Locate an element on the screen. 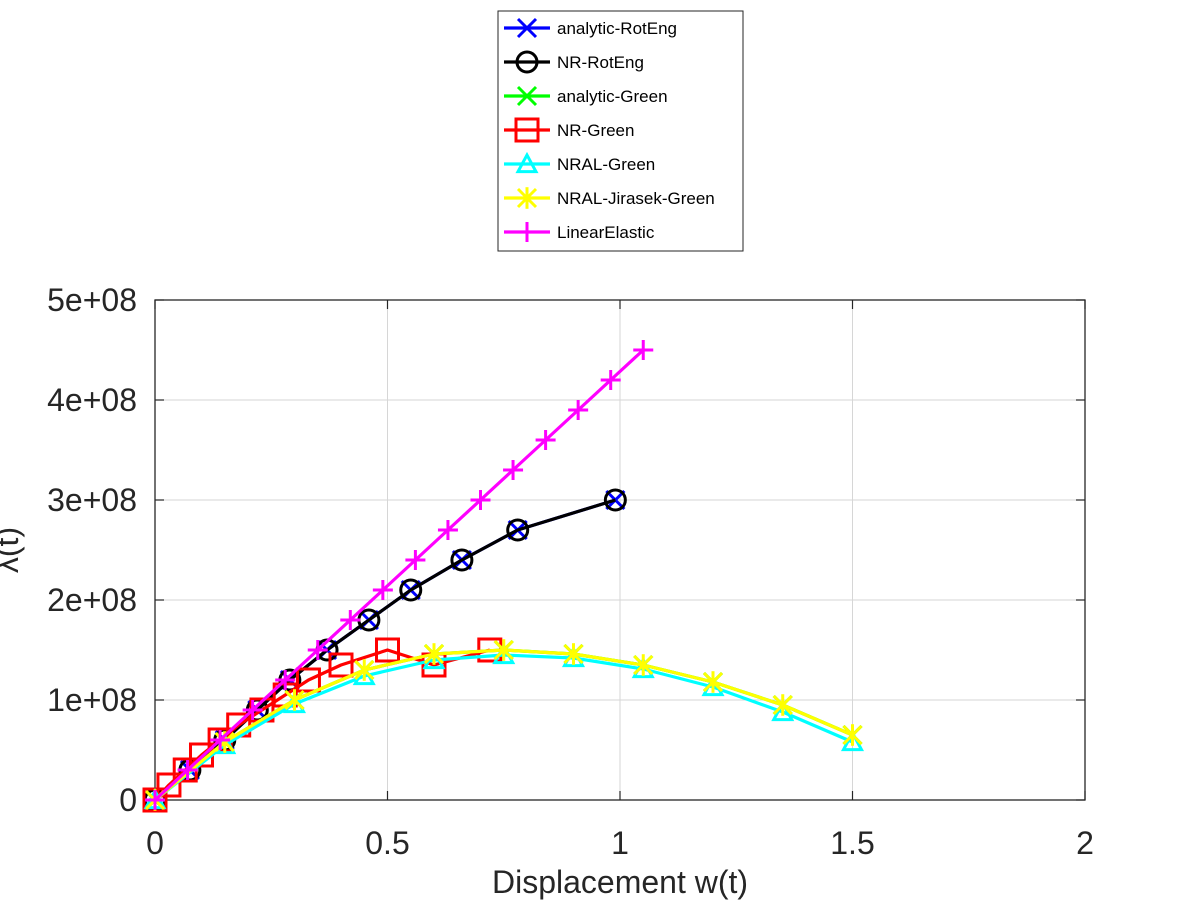  y-tick-label: 0 is located at coordinates (128, 800).